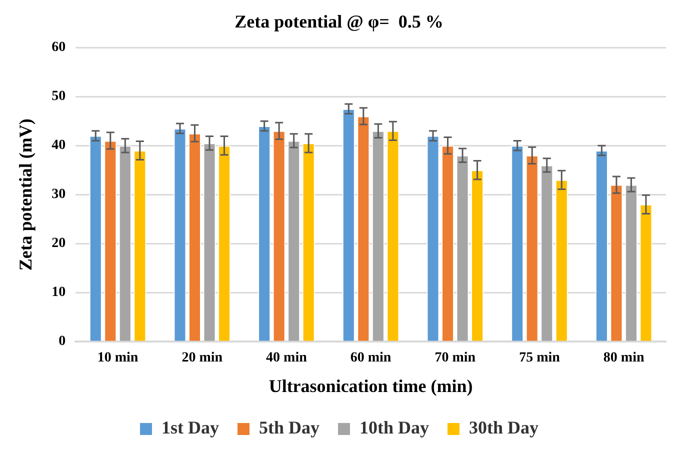 The image size is (684, 460). Describe the element at coordinates (190, 428) in the screenshot. I see `legend-label: 1st Day` at that location.